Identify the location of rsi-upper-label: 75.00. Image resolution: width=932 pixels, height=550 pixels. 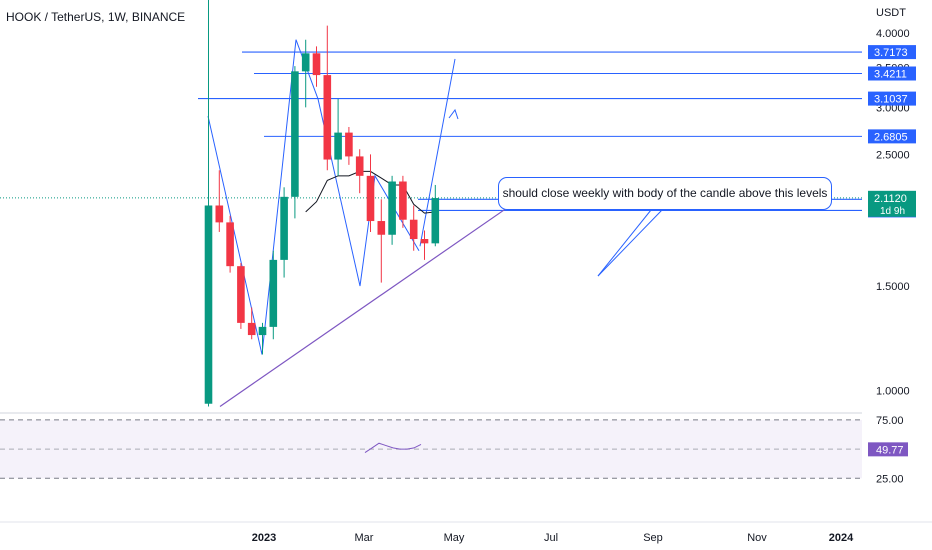
(890, 421).